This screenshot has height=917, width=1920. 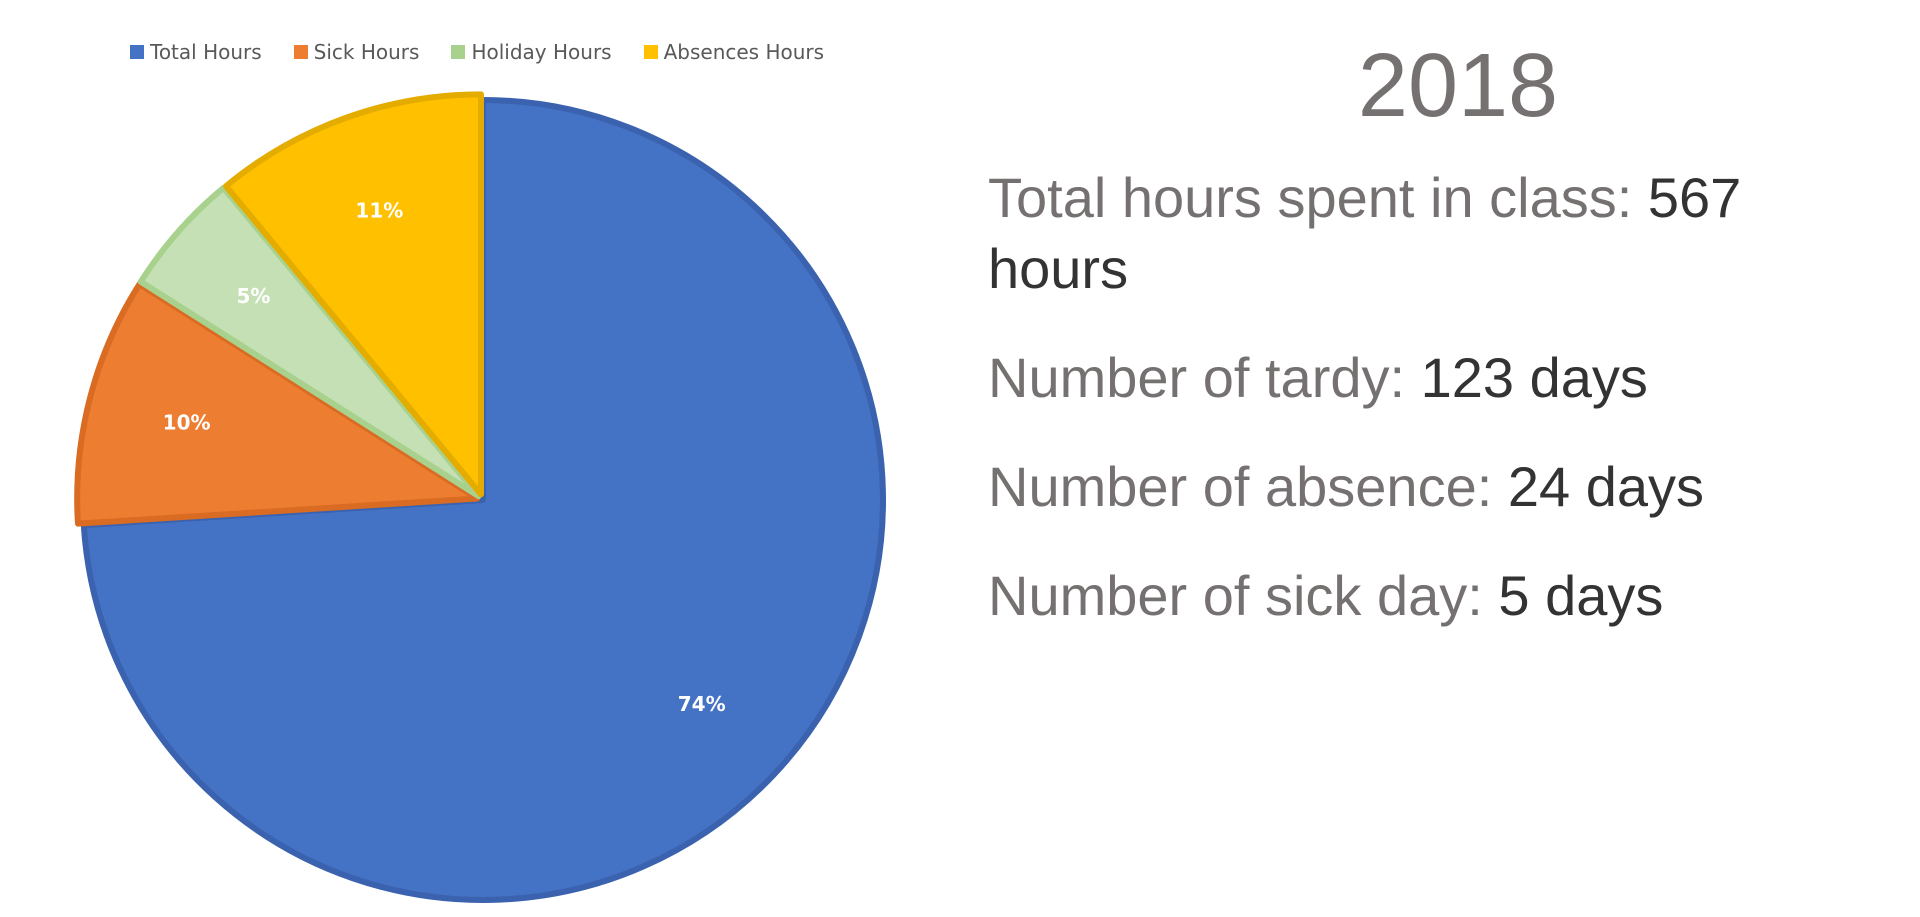 What do you see at coordinates (702, 704) in the screenshot?
I see `data-label-total-hours: 74%` at bounding box center [702, 704].